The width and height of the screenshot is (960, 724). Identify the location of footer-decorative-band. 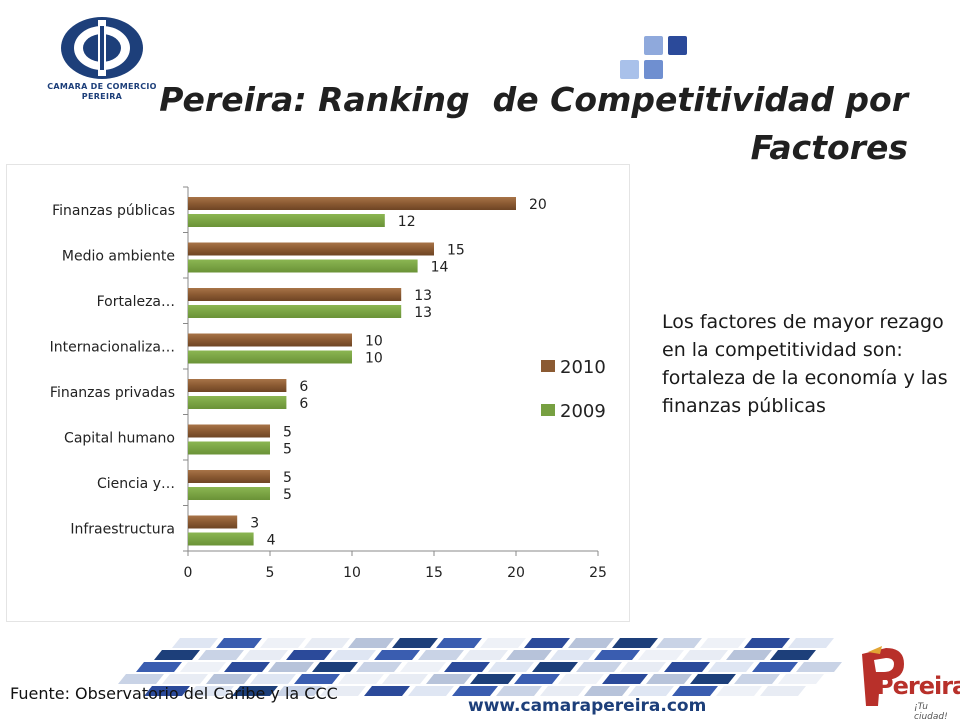
(480, 667).